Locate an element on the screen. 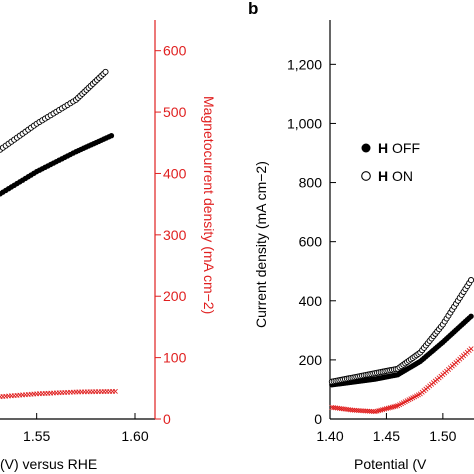 The image size is (474, 474). panel-b-y-tick-label: 1,000 is located at coordinates (304, 123).